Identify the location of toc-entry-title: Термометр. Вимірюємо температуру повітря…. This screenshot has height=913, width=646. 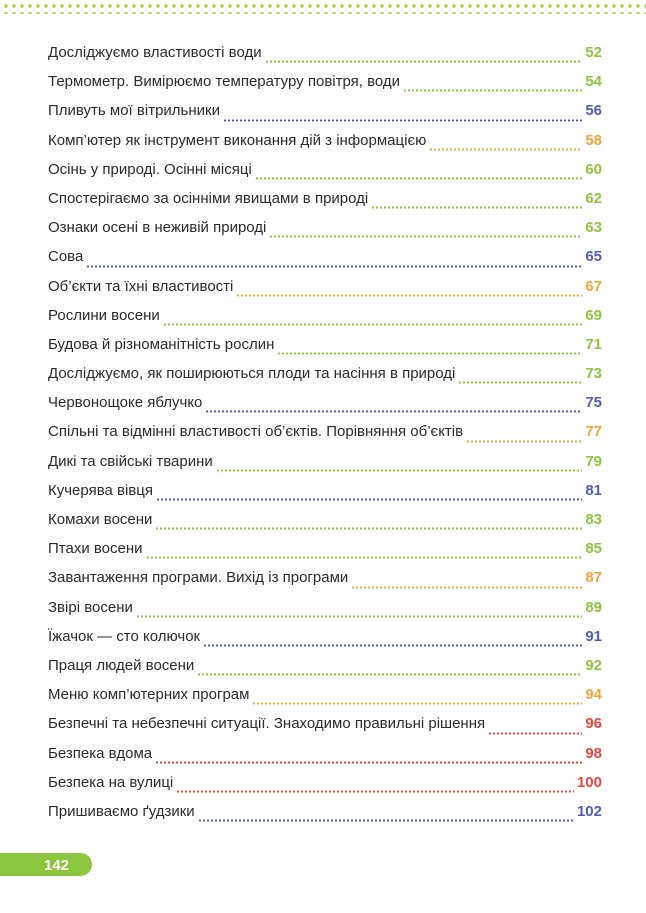
(224, 82).